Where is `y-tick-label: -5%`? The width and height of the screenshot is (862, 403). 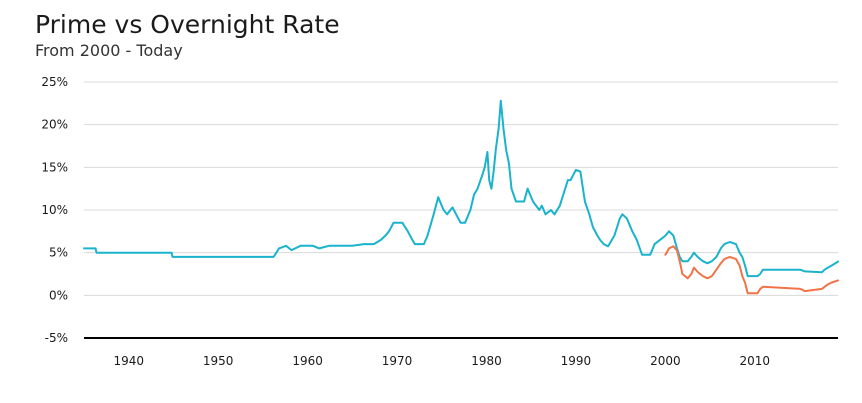 y-tick-label: -5% is located at coordinates (56, 338).